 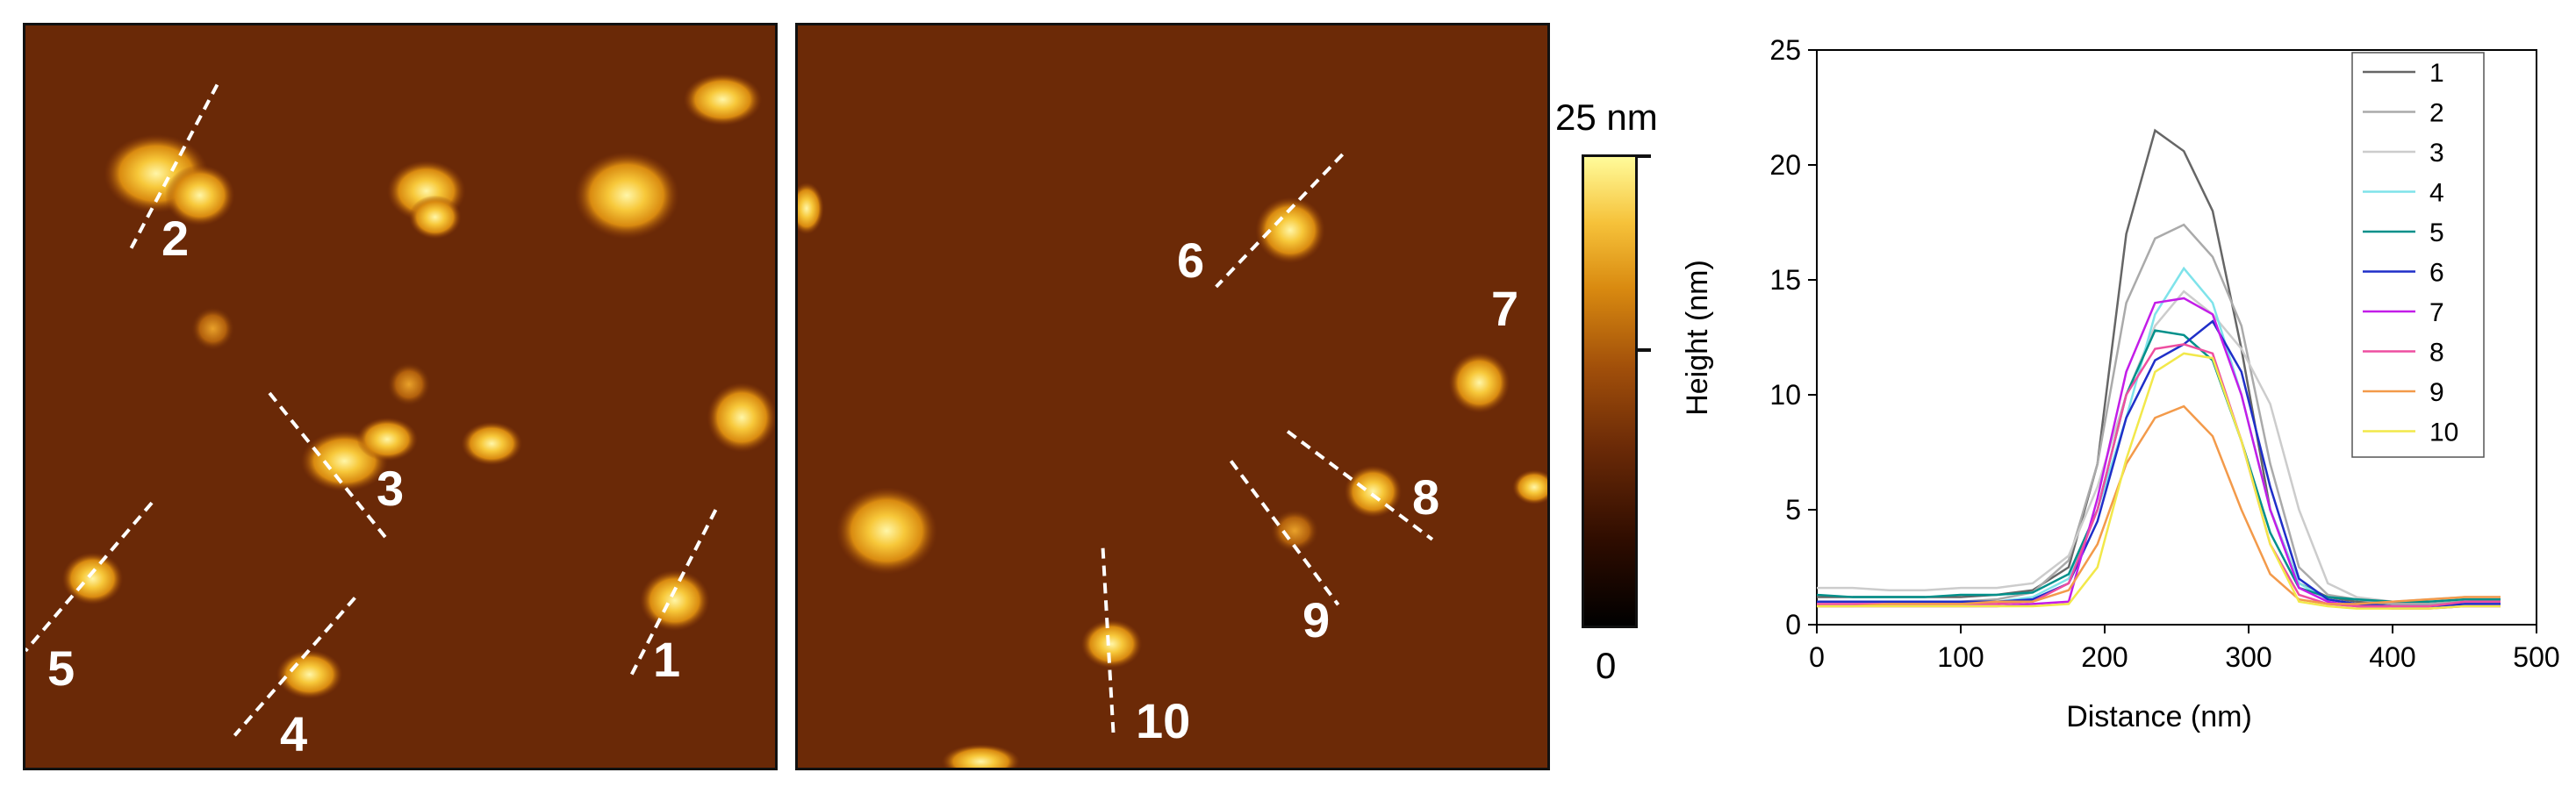 I want to click on legend-label-7: 7, so click(x=2437, y=312).